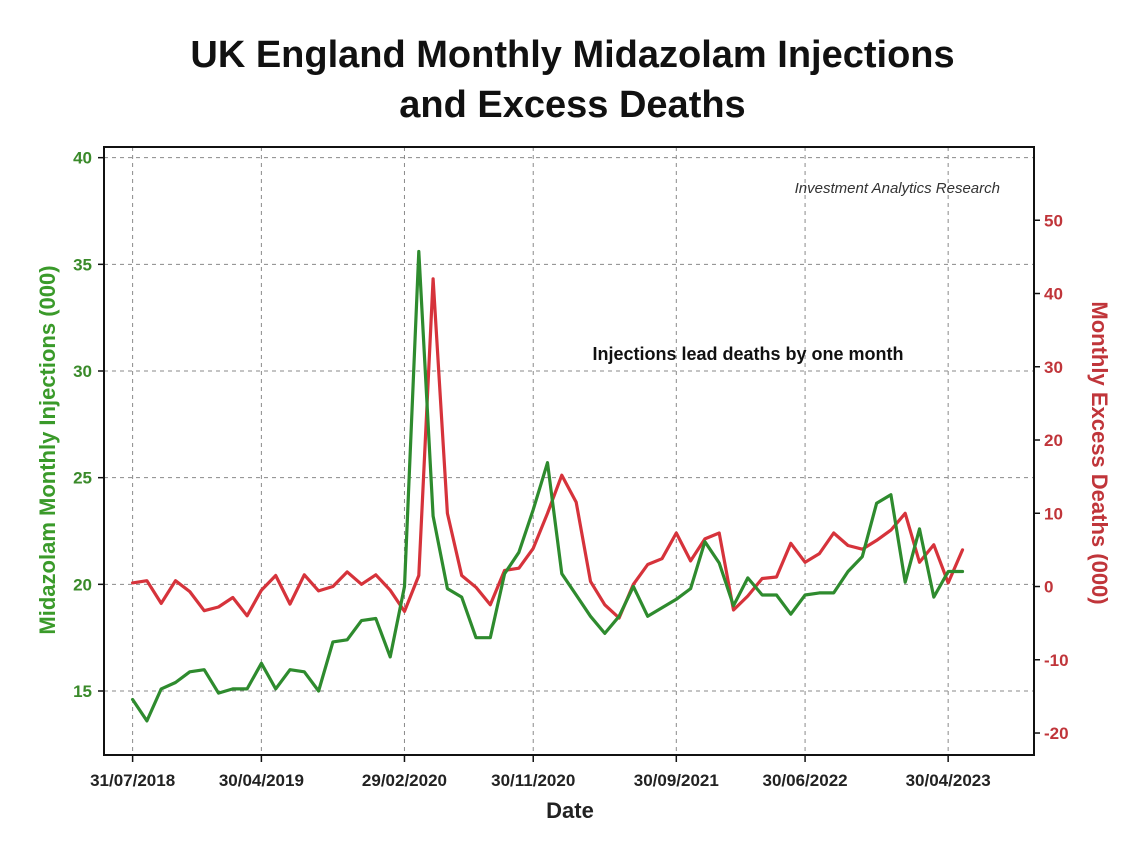  Describe the element at coordinates (747, 354) in the screenshot. I see `annotation-text: Injections lead deaths by one month` at that location.